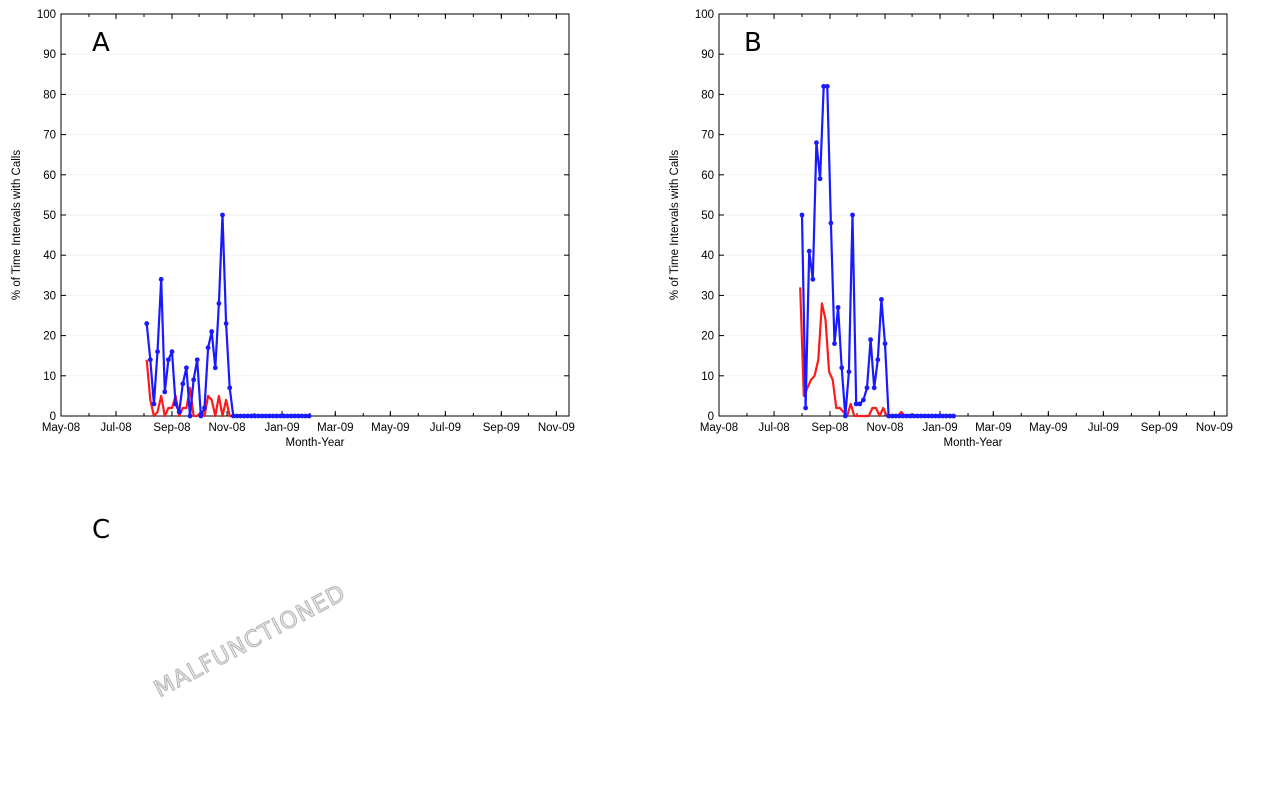  I want to click on x-tick-label: Nov-09, so click(1214, 428).